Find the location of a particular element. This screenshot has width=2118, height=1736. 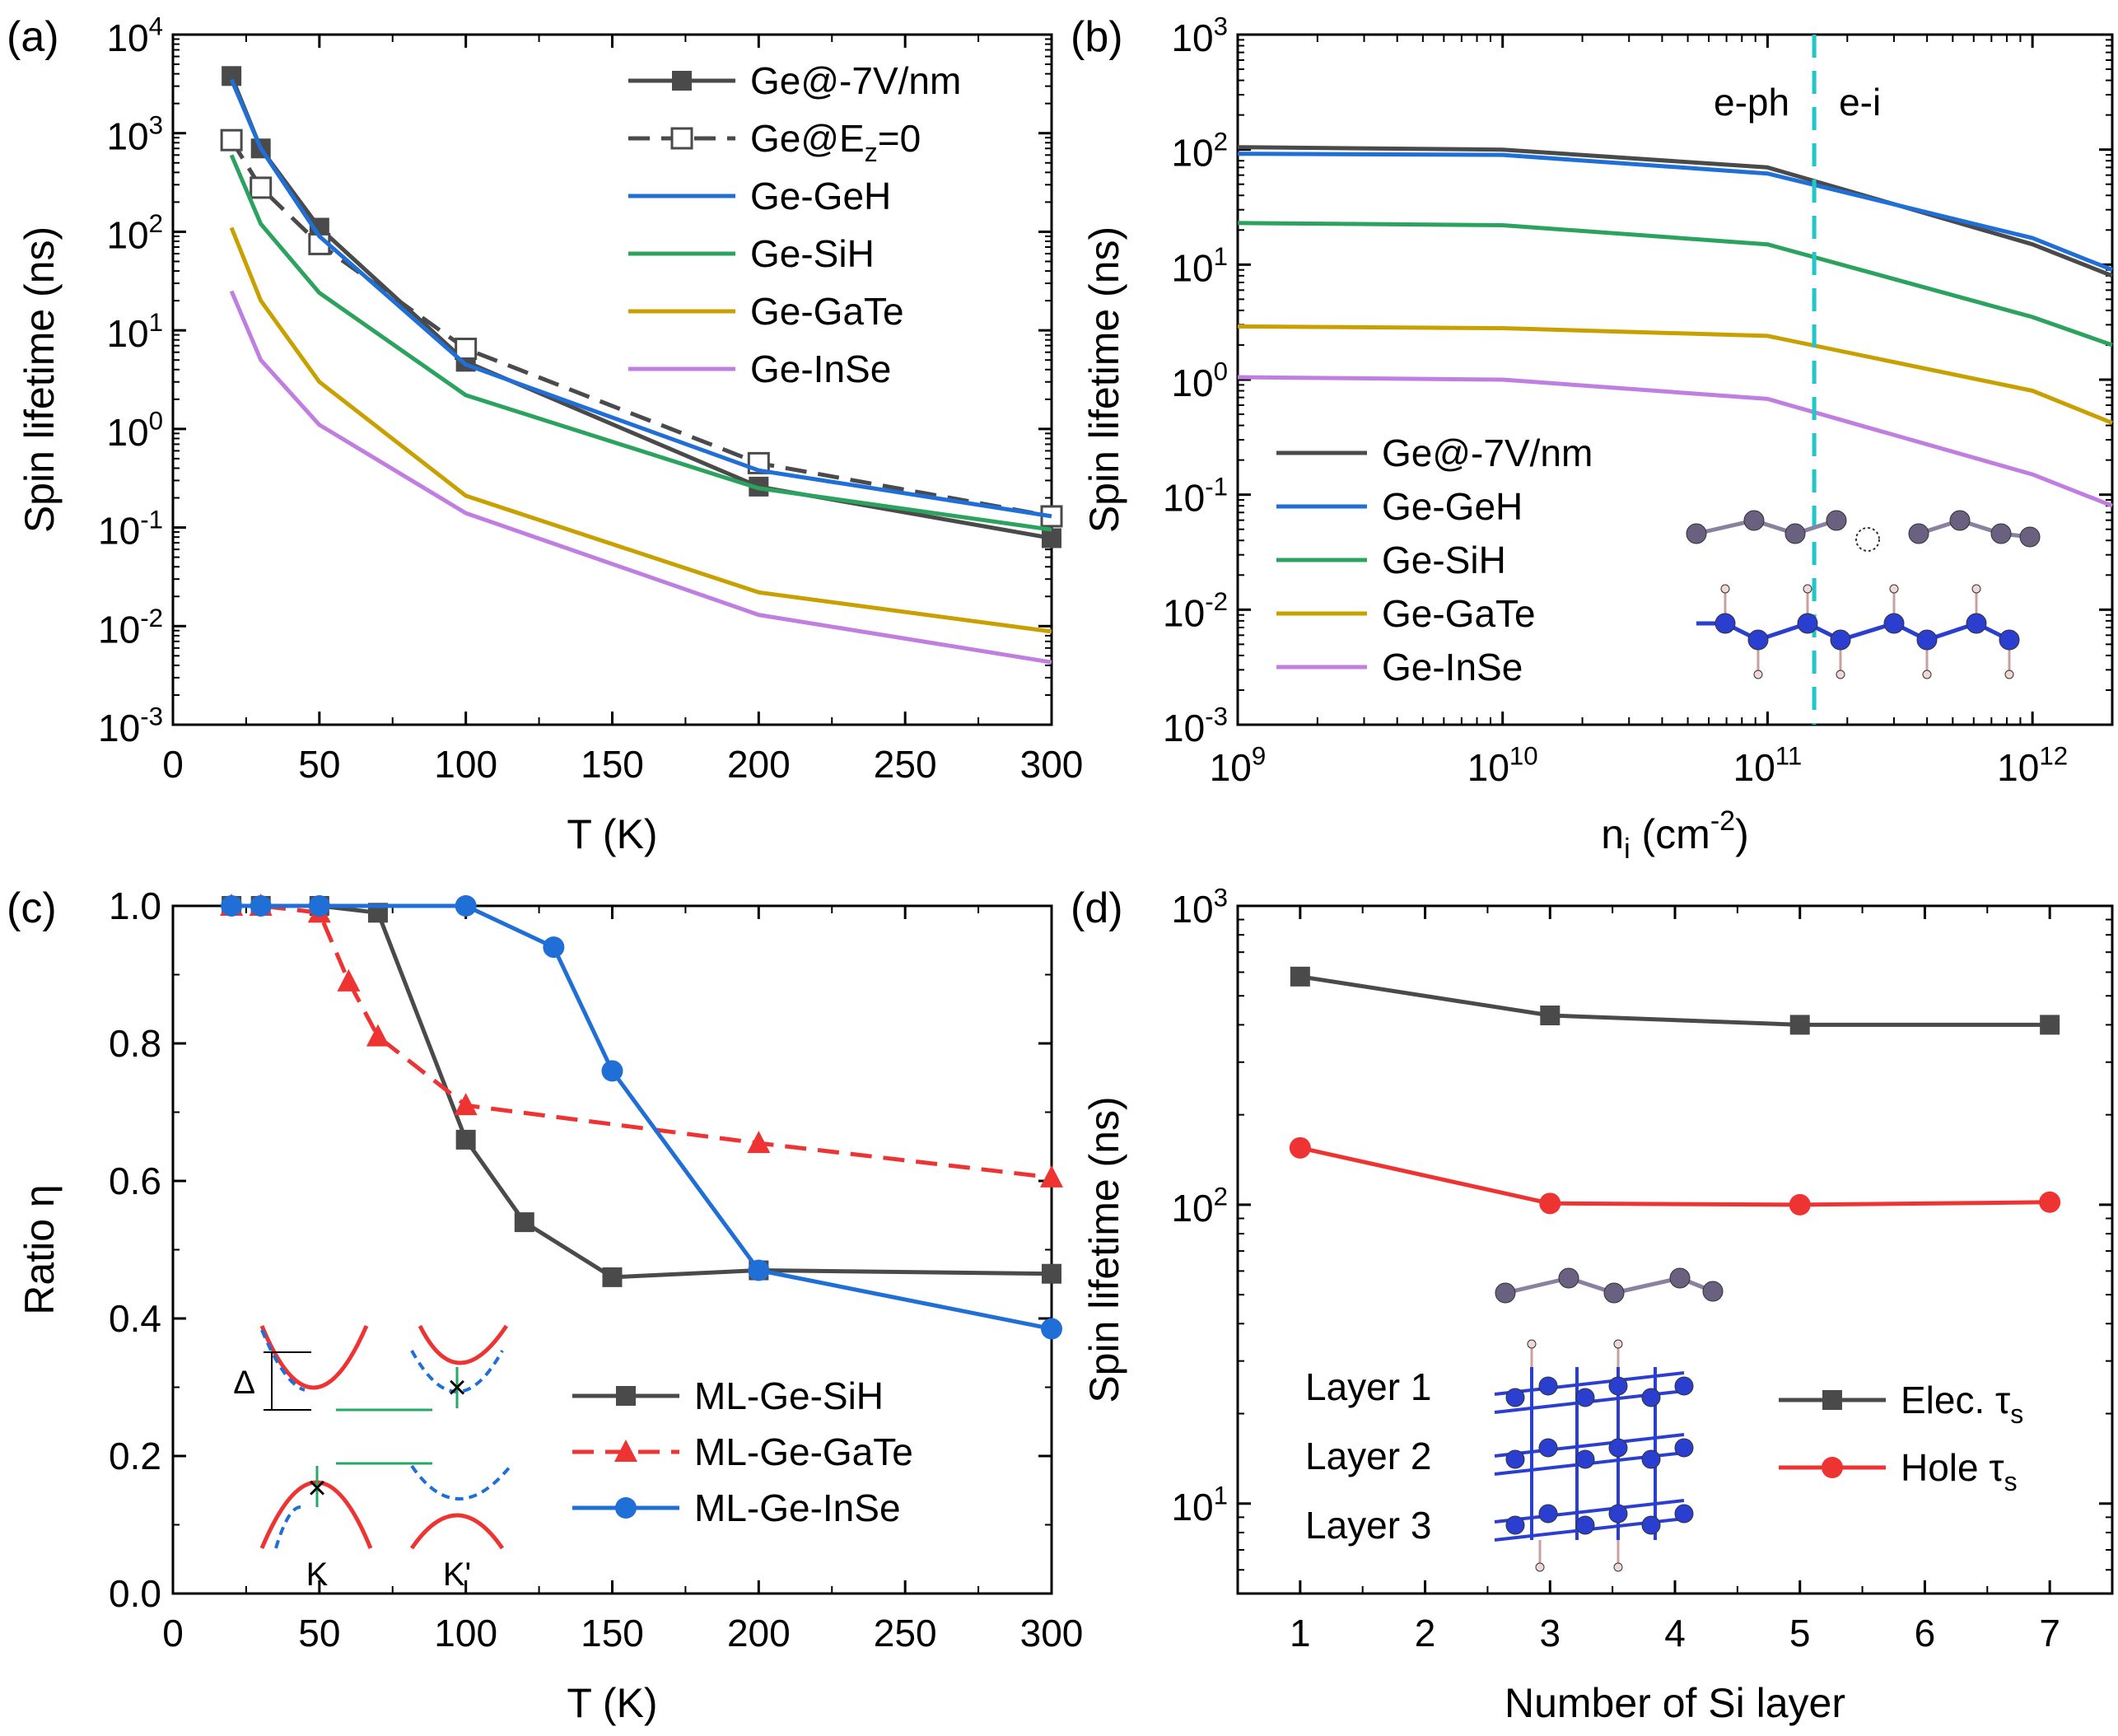

x-axis-label: ni (cm-2) is located at coordinates (1674, 835).